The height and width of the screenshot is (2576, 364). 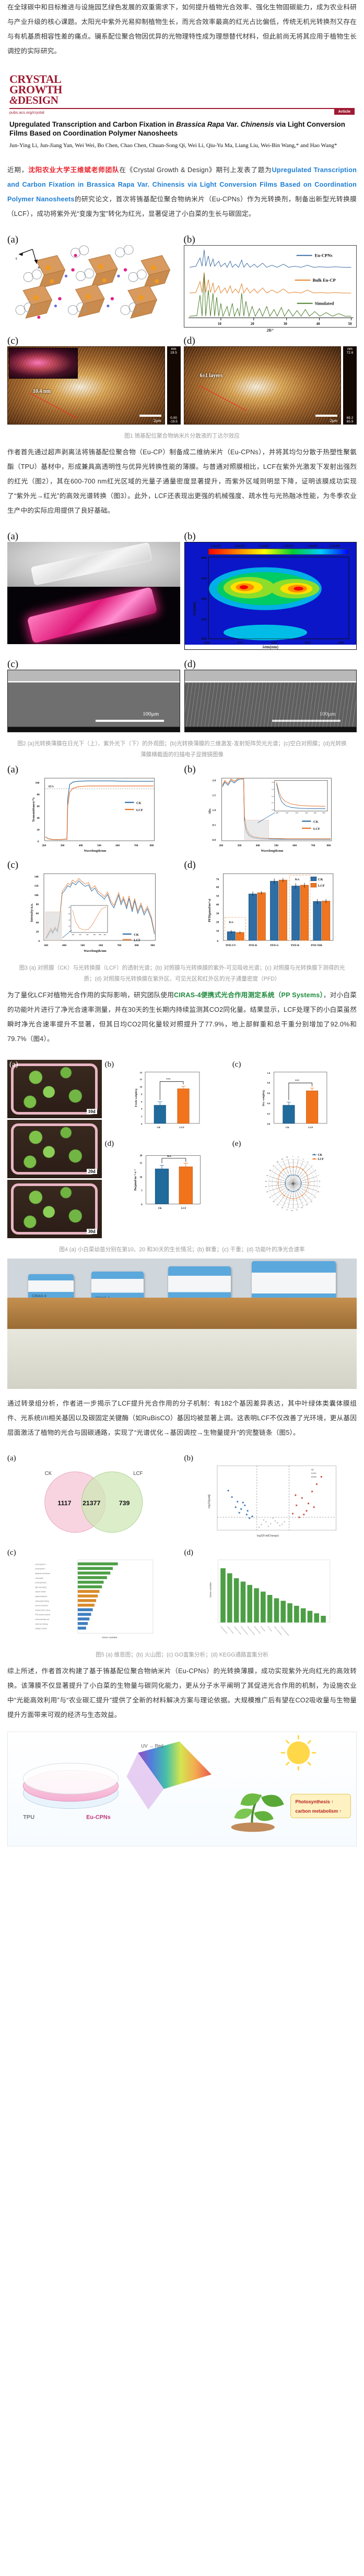 What do you see at coordinates (190, 536) in the screenshot?
I see `fig2-label-b: (b)` at bounding box center [190, 536].